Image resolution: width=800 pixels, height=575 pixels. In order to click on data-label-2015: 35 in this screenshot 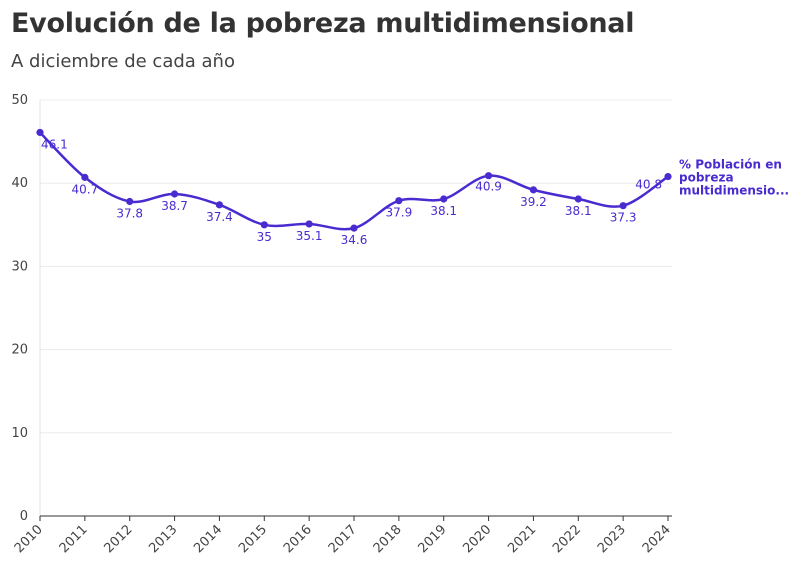, I will do `click(264, 237)`.